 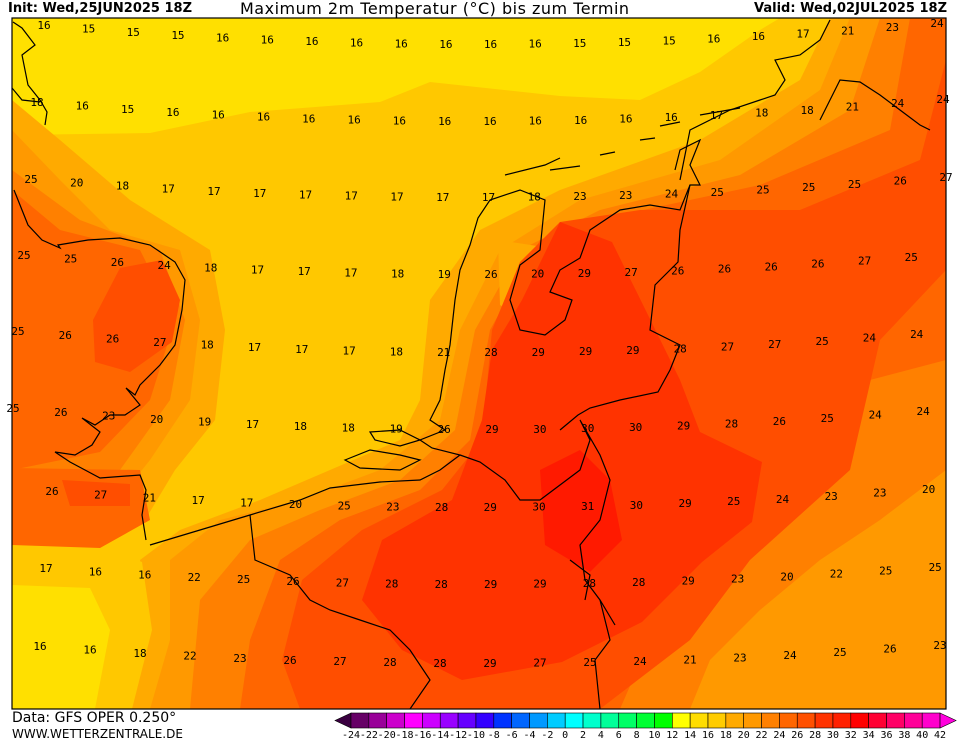 I want to click on field-26-28-south-england, so click(x=96, y=493).